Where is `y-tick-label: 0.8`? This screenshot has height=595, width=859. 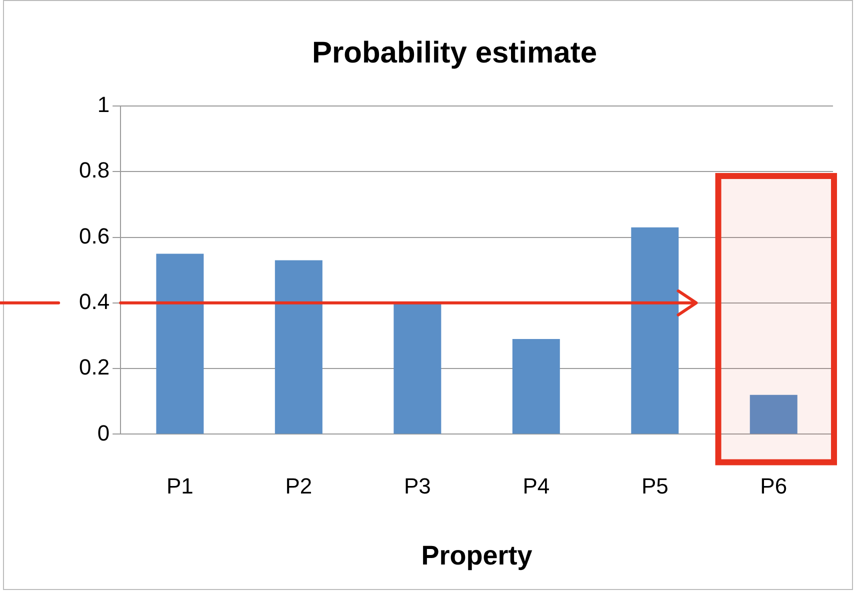 y-tick-label: 0.8 is located at coordinates (94, 170).